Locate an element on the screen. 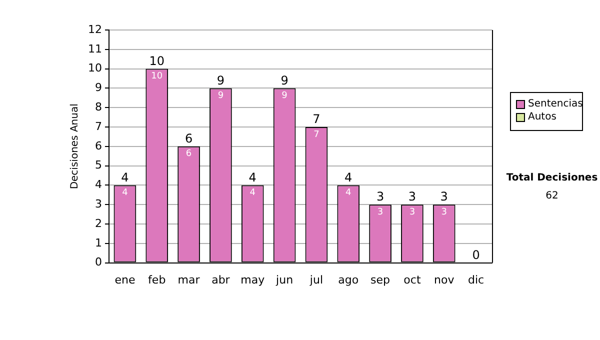  x-tick-label: oct is located at coordinates (413, 279).